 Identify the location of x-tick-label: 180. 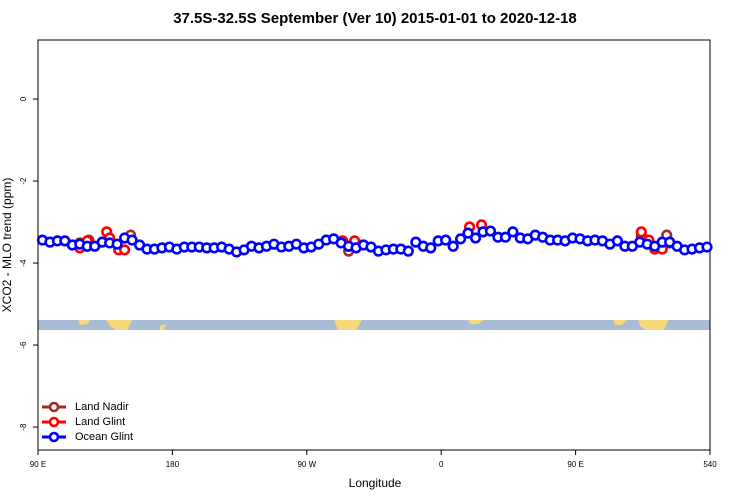
(173, 464).